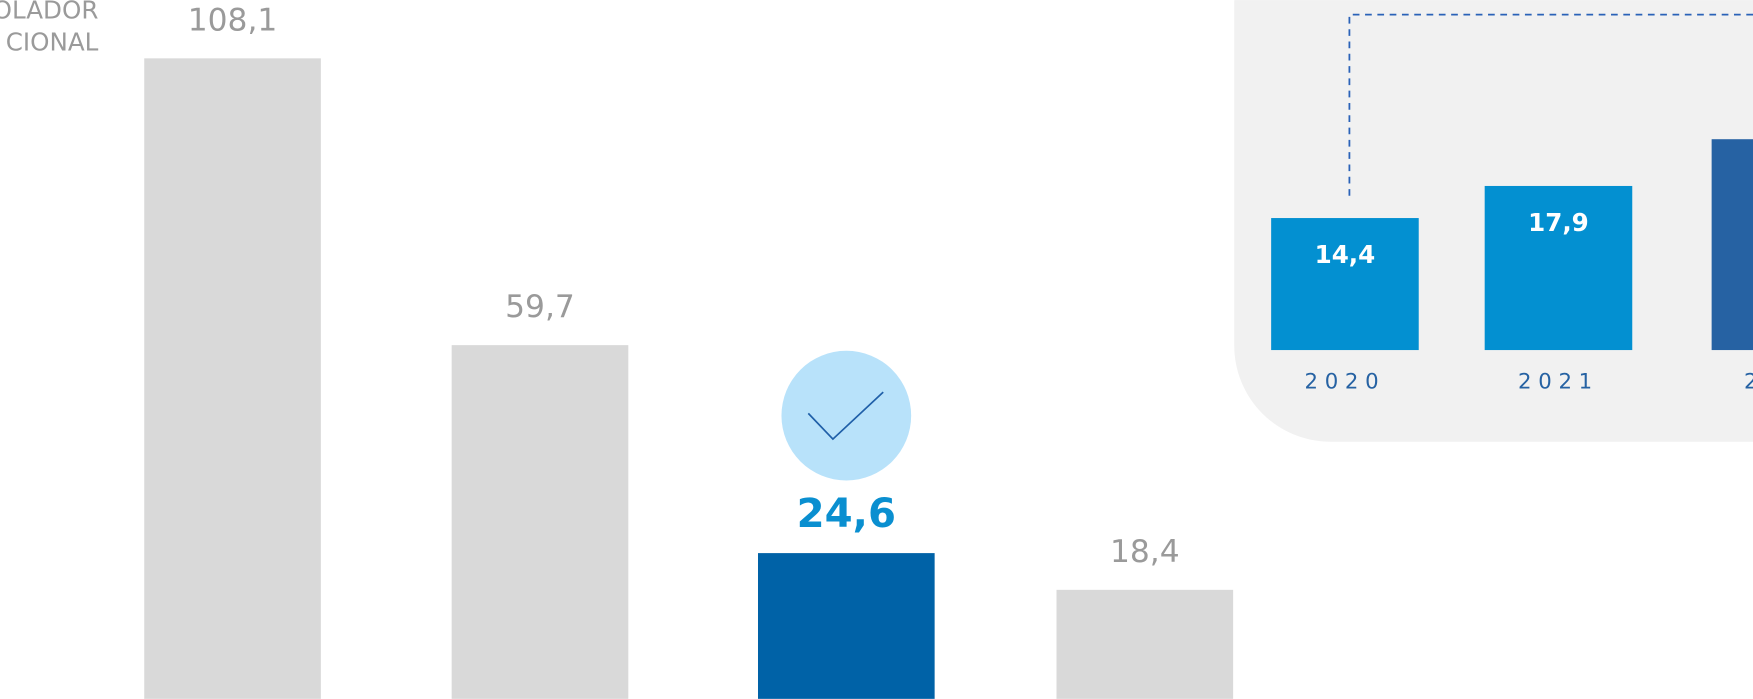 This screenshot has width=1753, height=699. Describe the element at coordinates (1558, 222) in the screenshot. I see `value-label: 17,9` at that location.